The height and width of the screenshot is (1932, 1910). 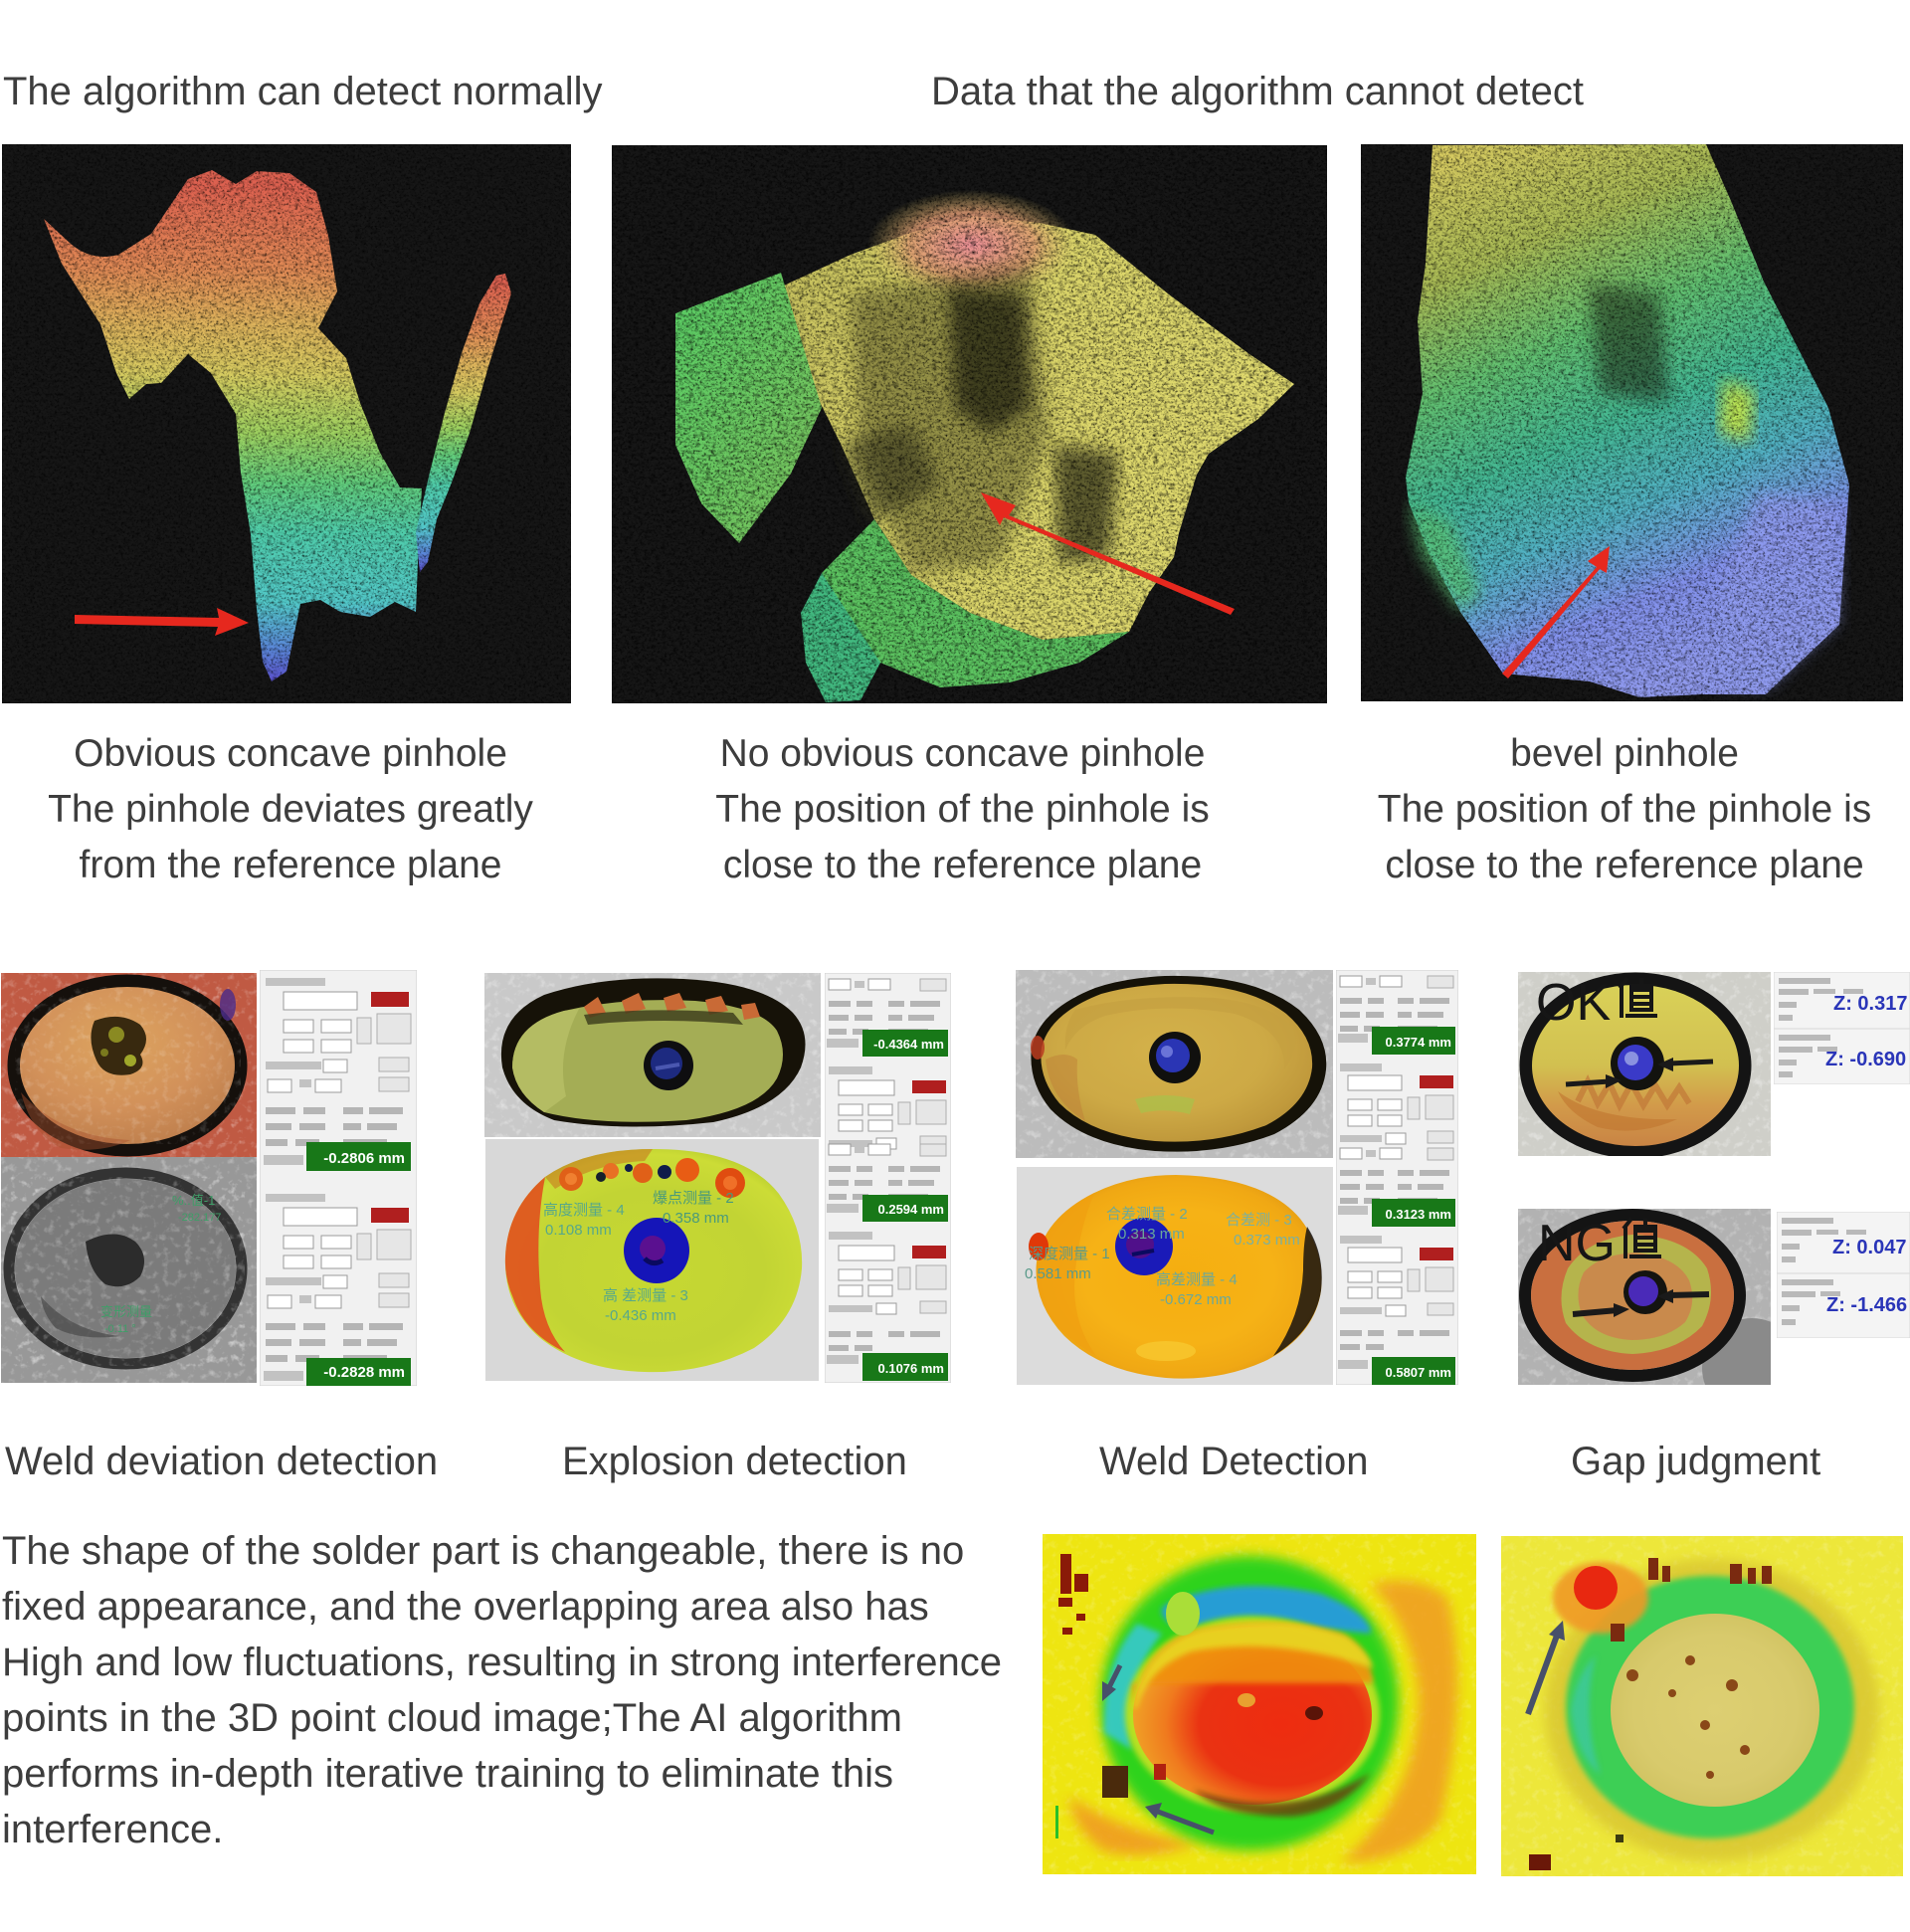 What do you see at coordinates (1151, 1234) in the screenshot?
I see `svg-text: 0.313 mm` at bounding box center [1151, 1234].